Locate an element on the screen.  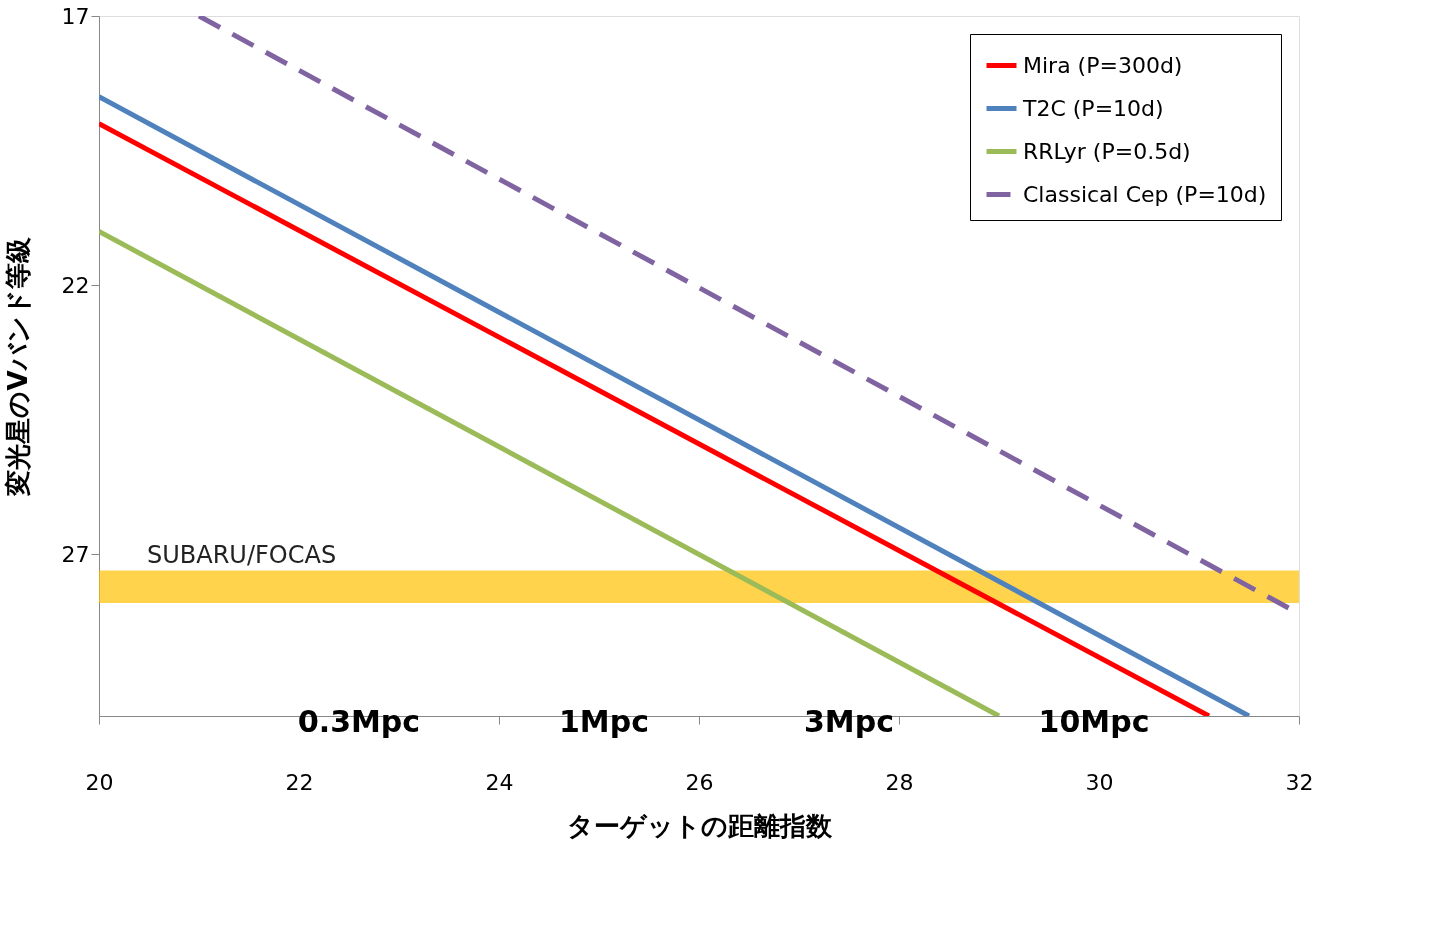
x-tick-label: 28 is located at coordinates (899, 782).